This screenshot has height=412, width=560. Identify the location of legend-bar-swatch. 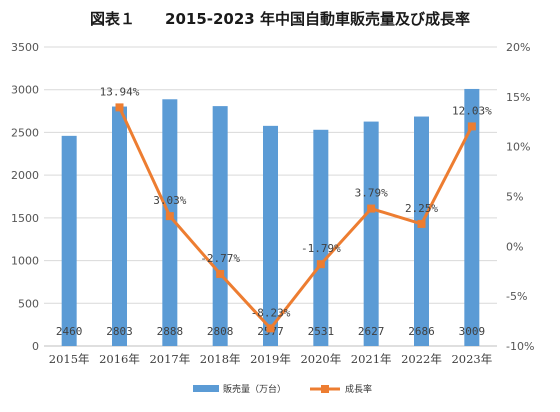
(206, 388).